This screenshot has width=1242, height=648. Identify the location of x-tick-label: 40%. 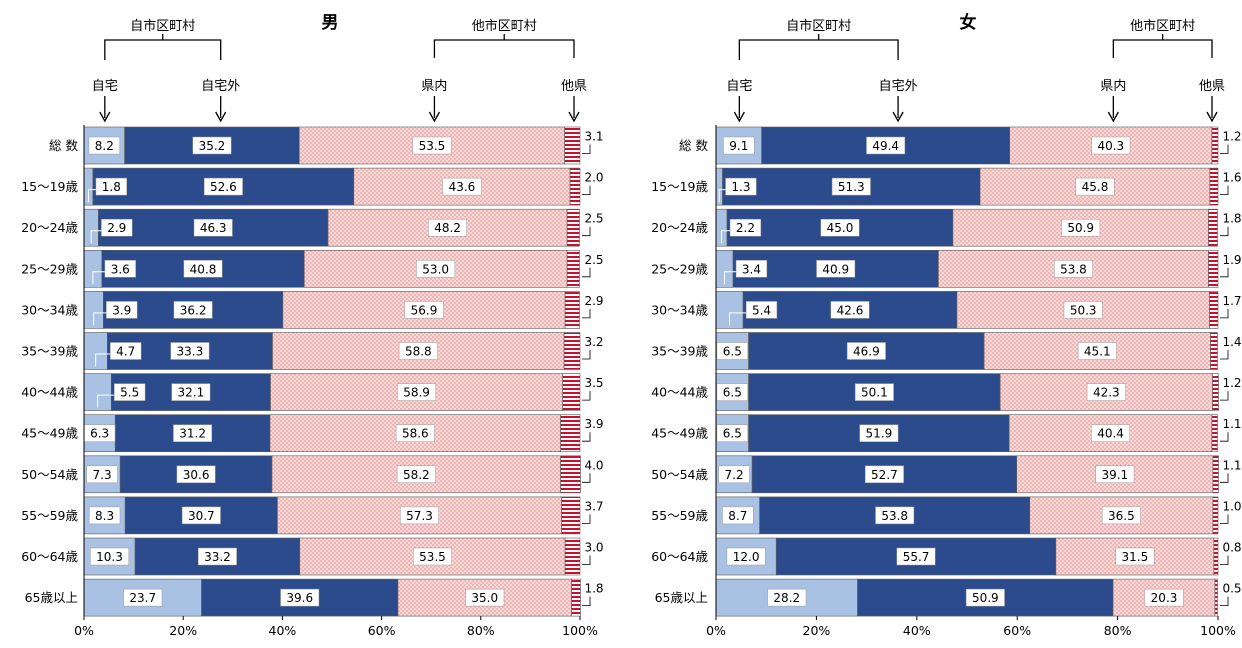
(283, 630).